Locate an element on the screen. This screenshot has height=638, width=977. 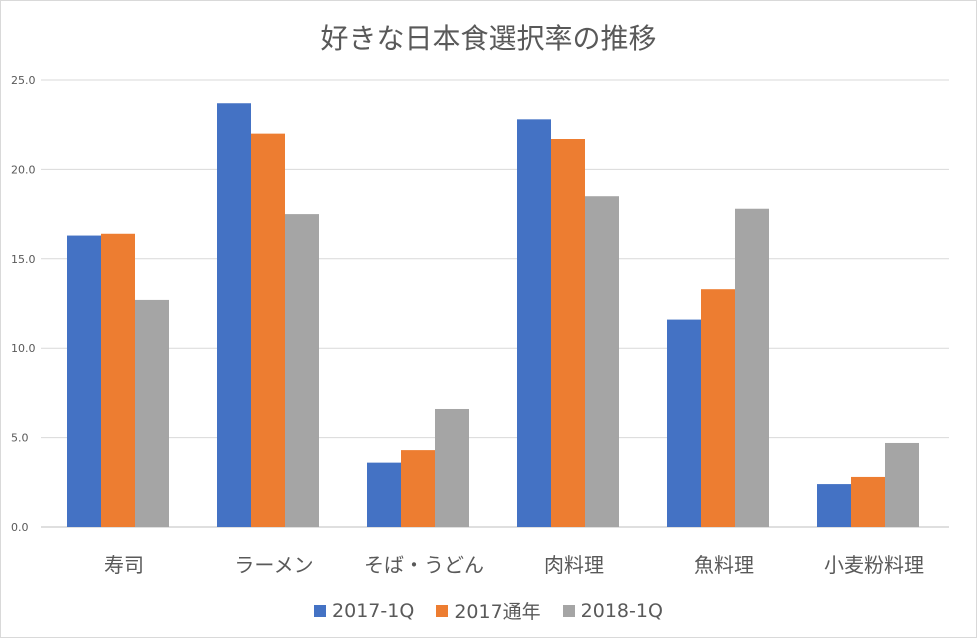
x-tick-label: 寿司 is located at coordinates (124, 565).